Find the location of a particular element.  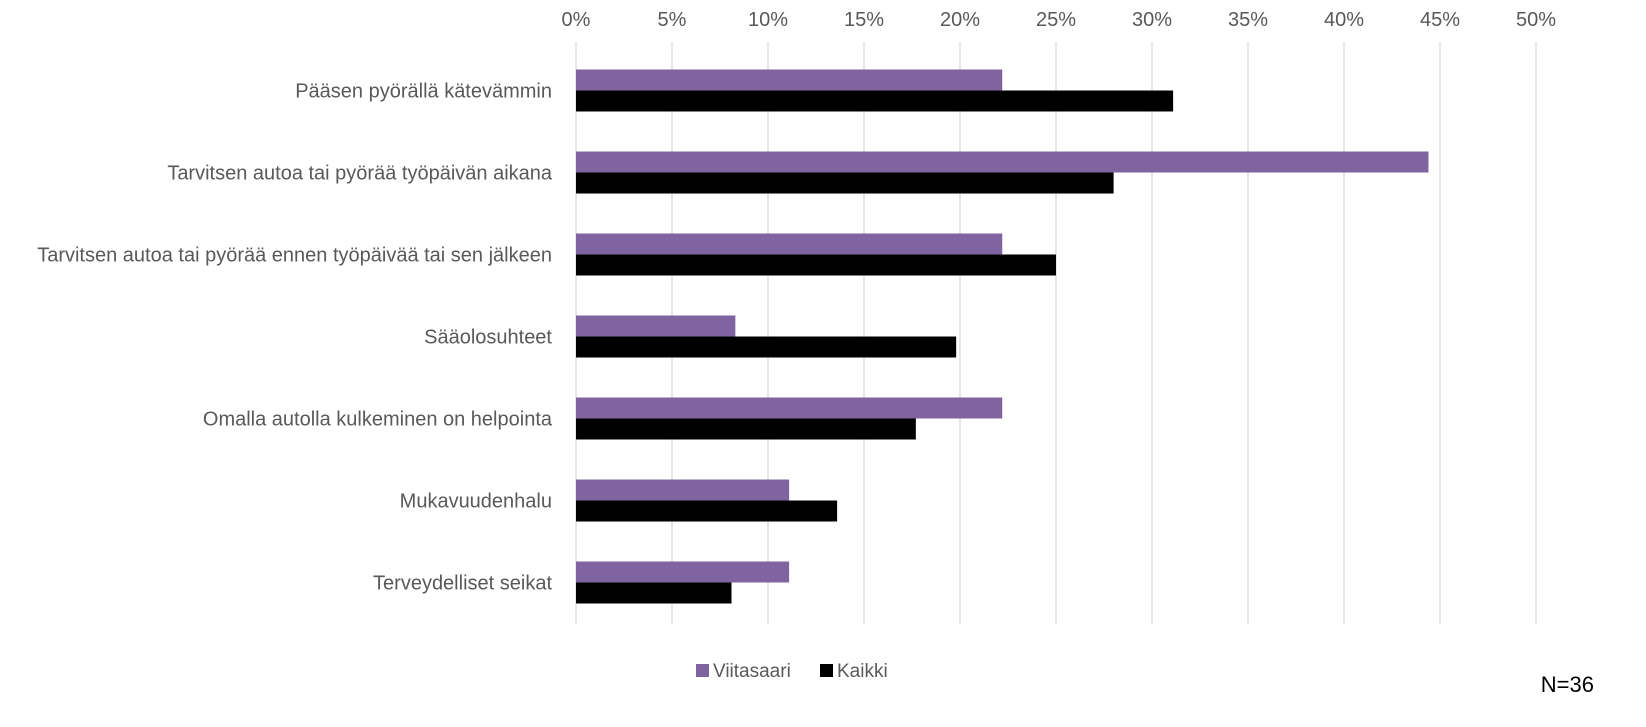

category-label: Mukavuudenhalu is located at coordinates (476, 502).